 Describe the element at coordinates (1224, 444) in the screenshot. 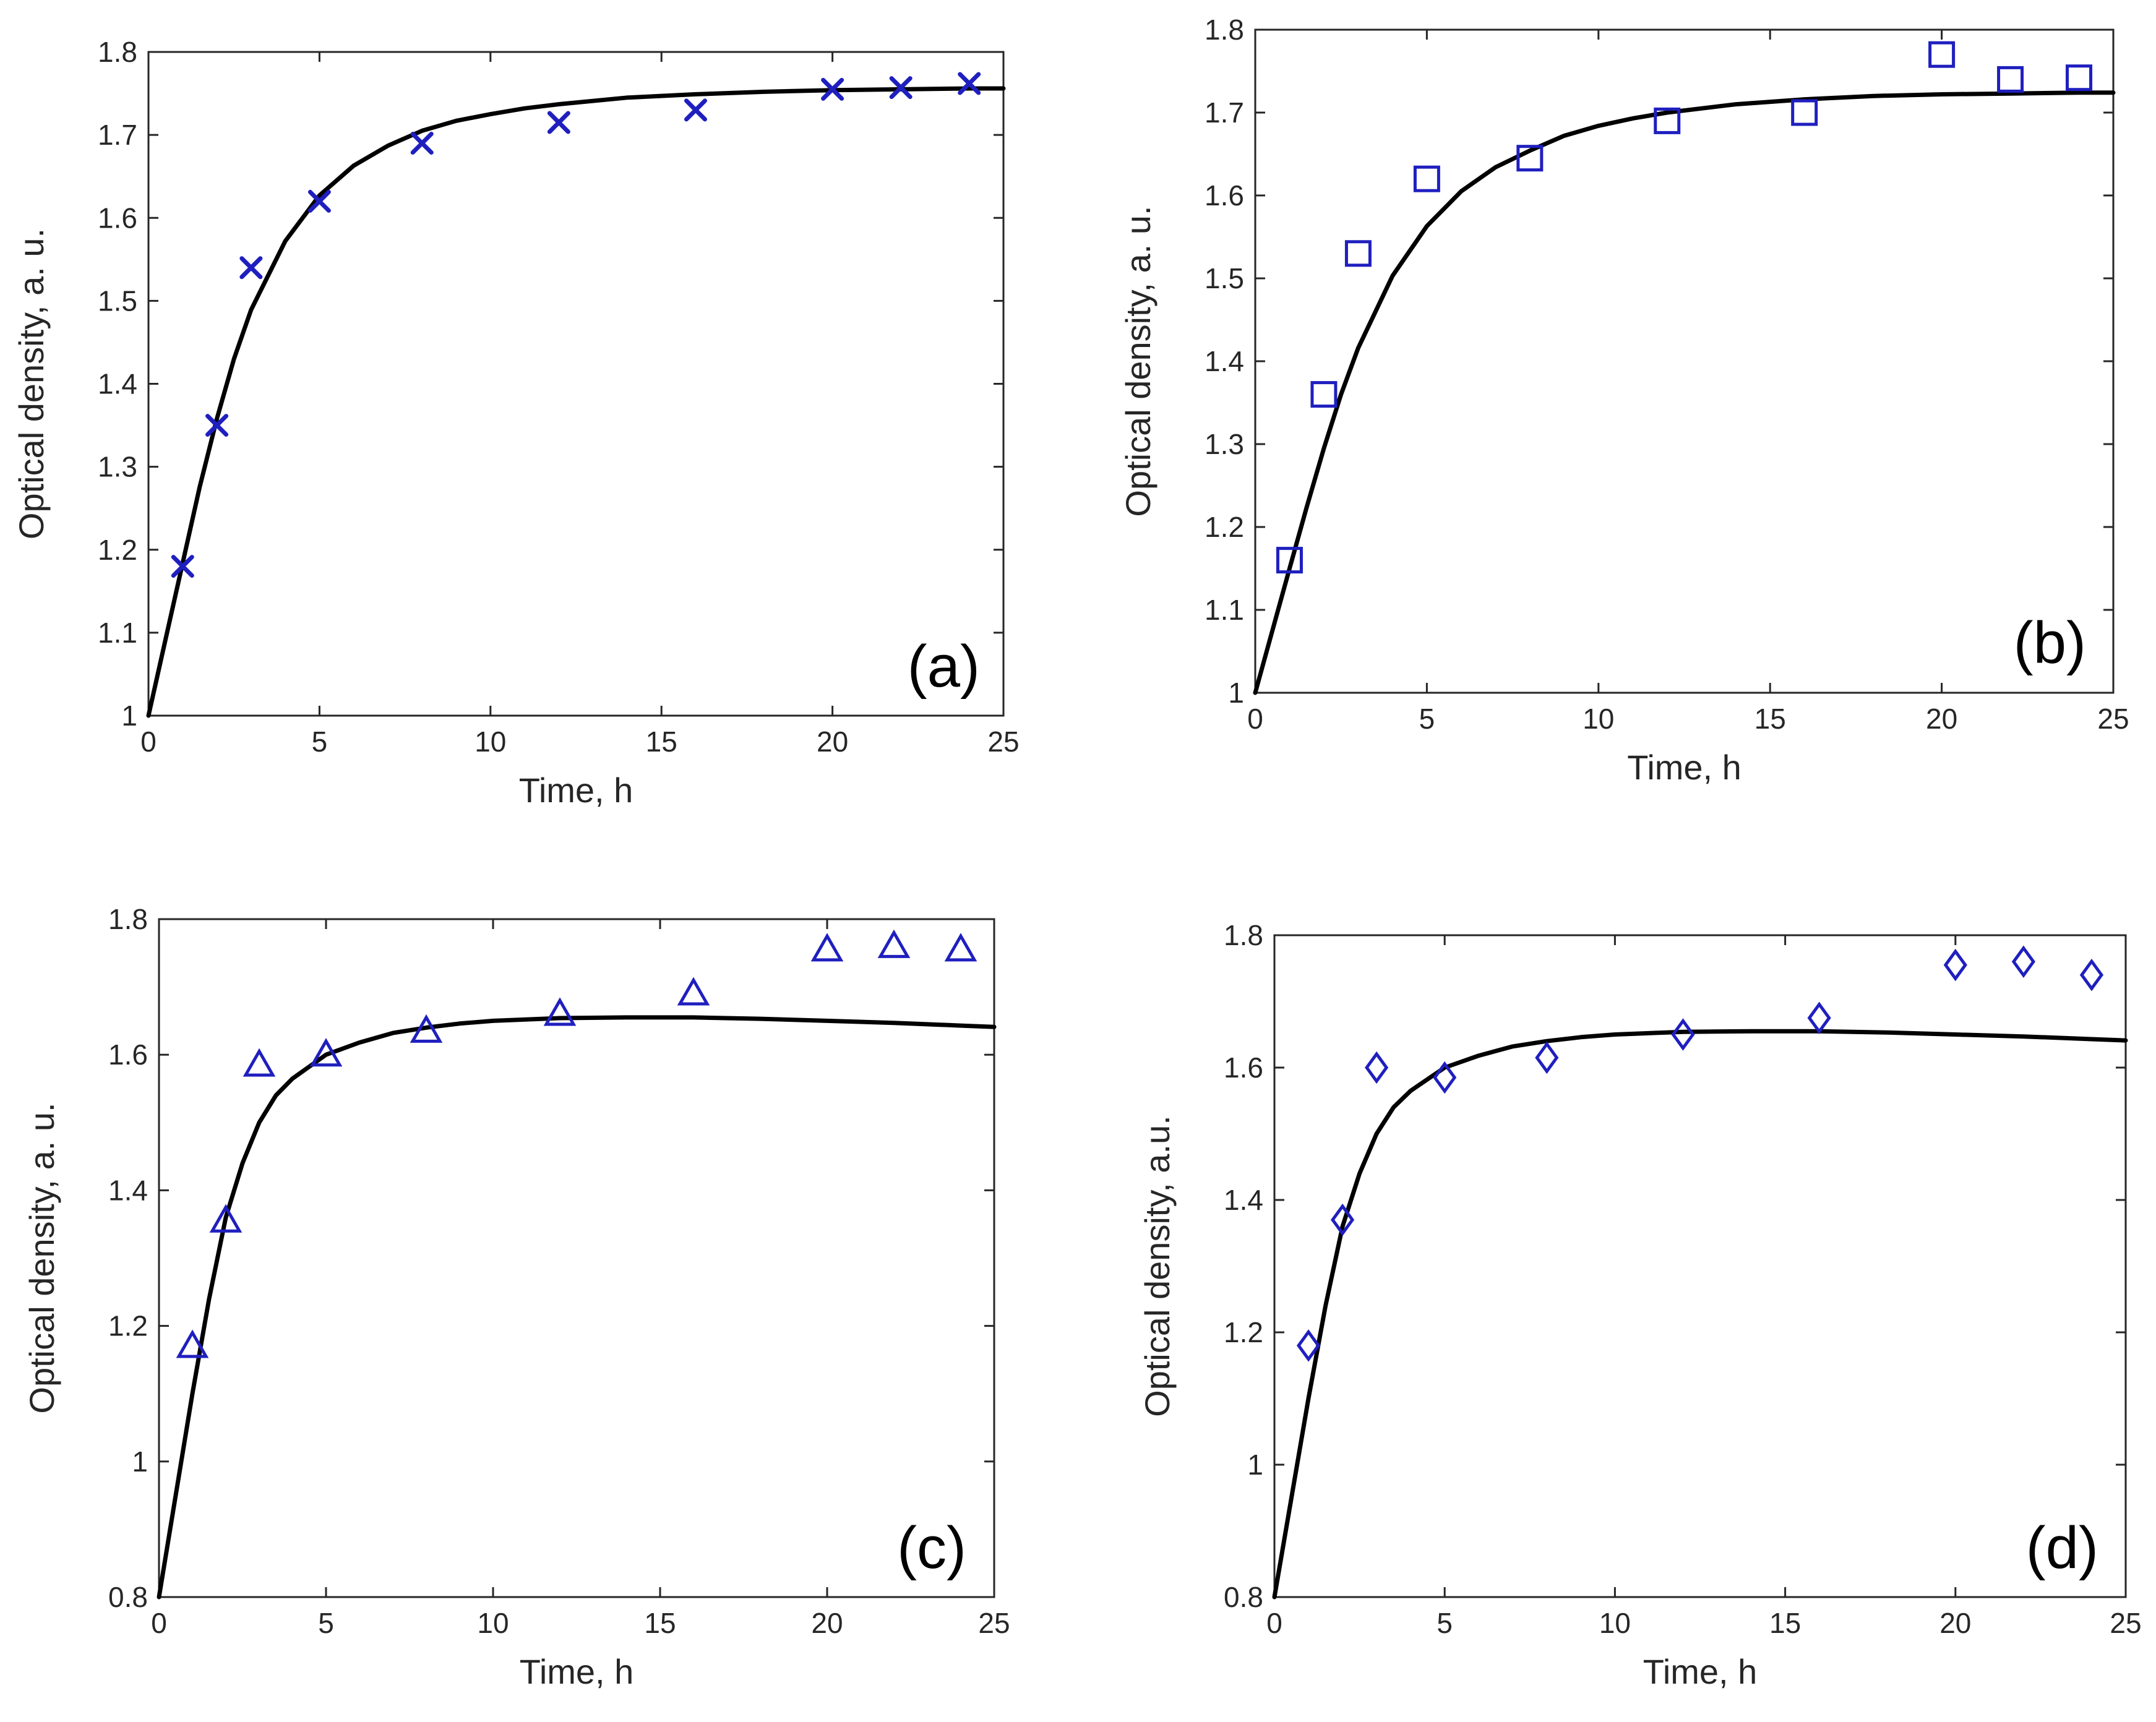

I see `y-tick-label: 1.3` at that location.